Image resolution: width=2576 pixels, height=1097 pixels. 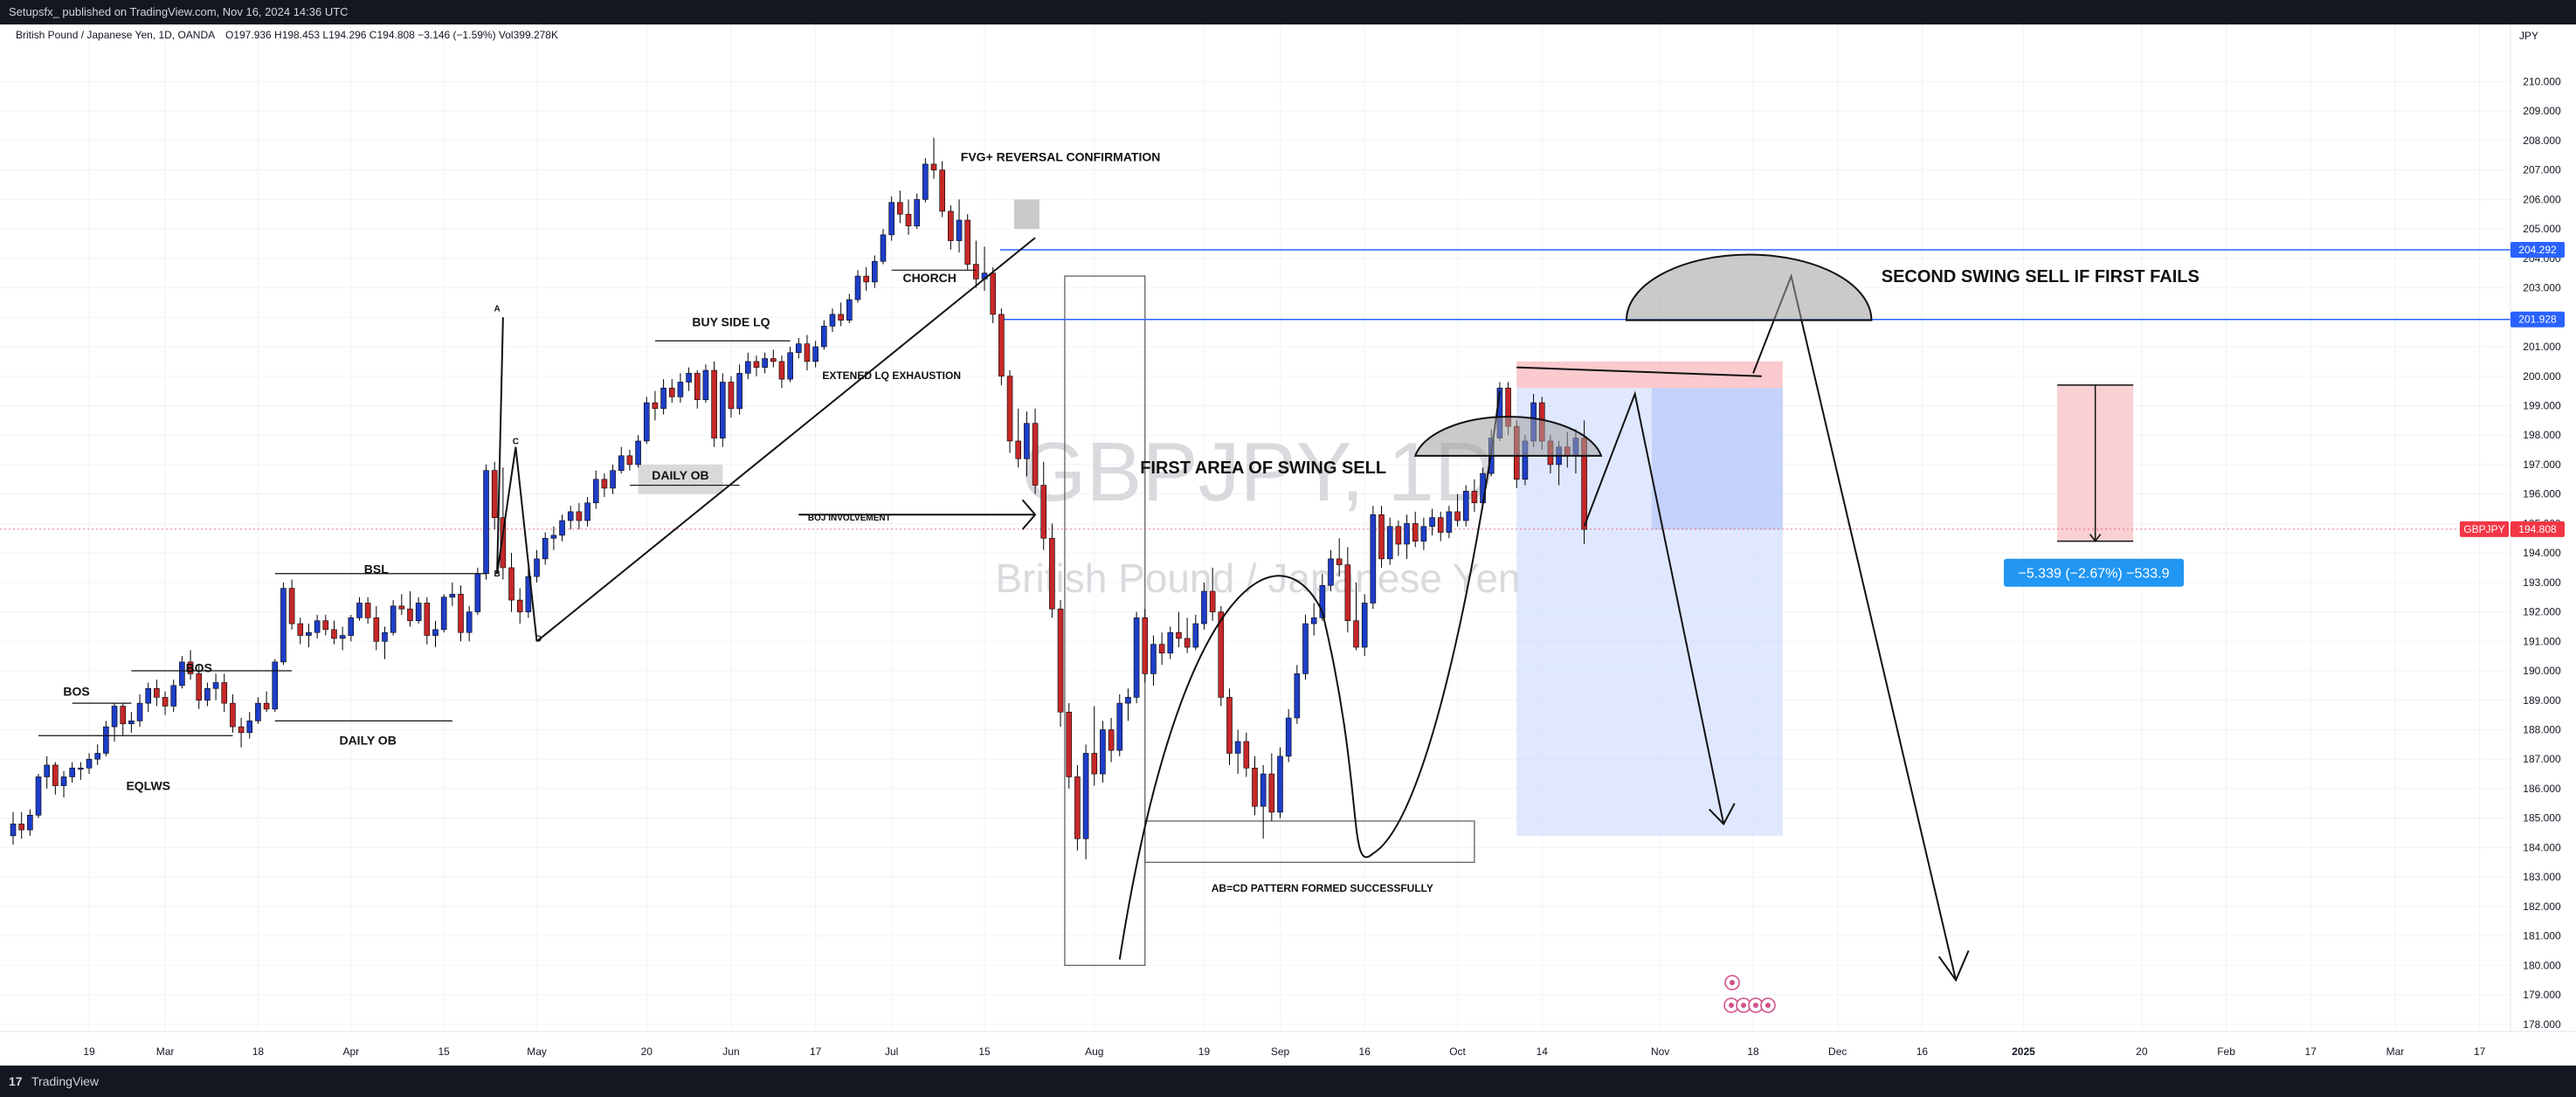 I want to click on y-tick-label: 179.000, so click(x=2542, y=995).